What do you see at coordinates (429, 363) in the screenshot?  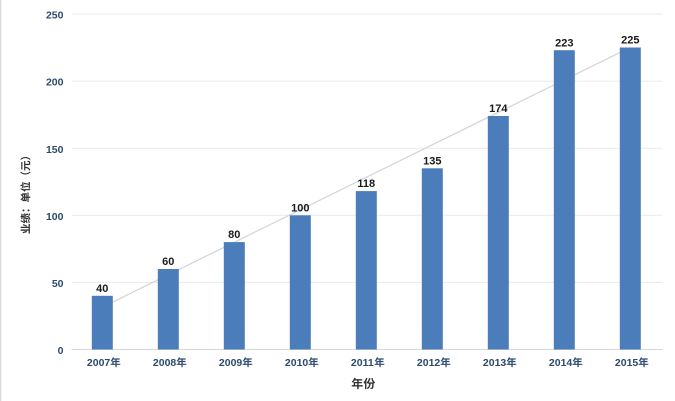 I see `svg-text: 2012` at bounding box center [429, 363].